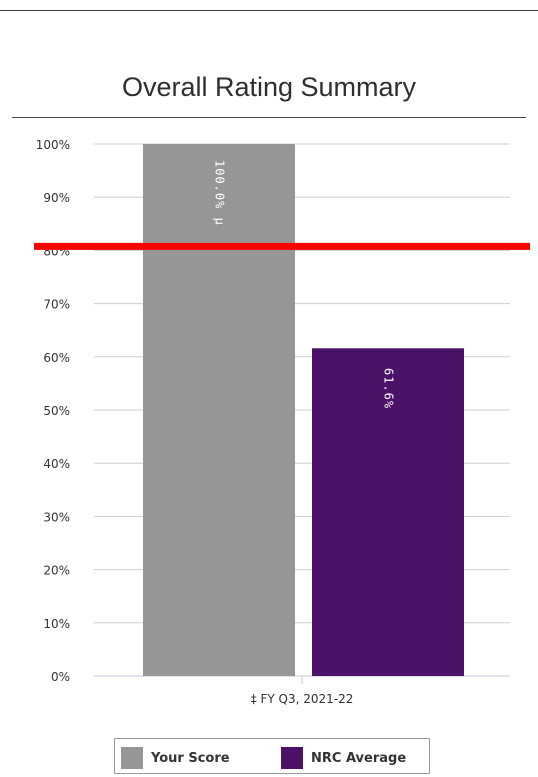 This screenshot has width=538, height=777. I want to click on bar-nrc-average, so click(388, 512).